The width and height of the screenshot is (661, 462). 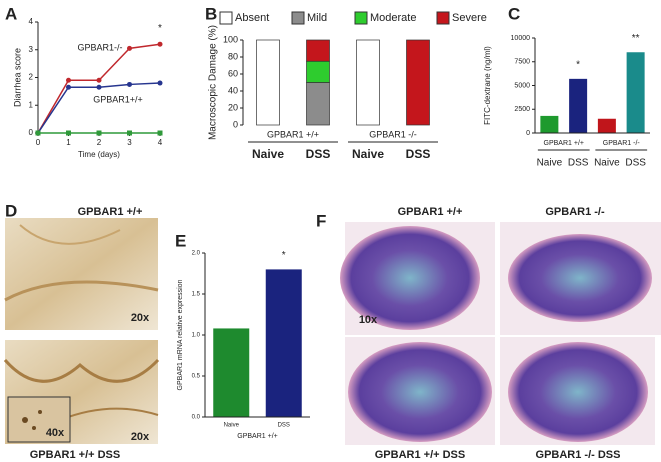 What do you see at coordinates (393, 18) in the screenshot?
I see `legend-label: Moderate` at bounding box center [393, 18].